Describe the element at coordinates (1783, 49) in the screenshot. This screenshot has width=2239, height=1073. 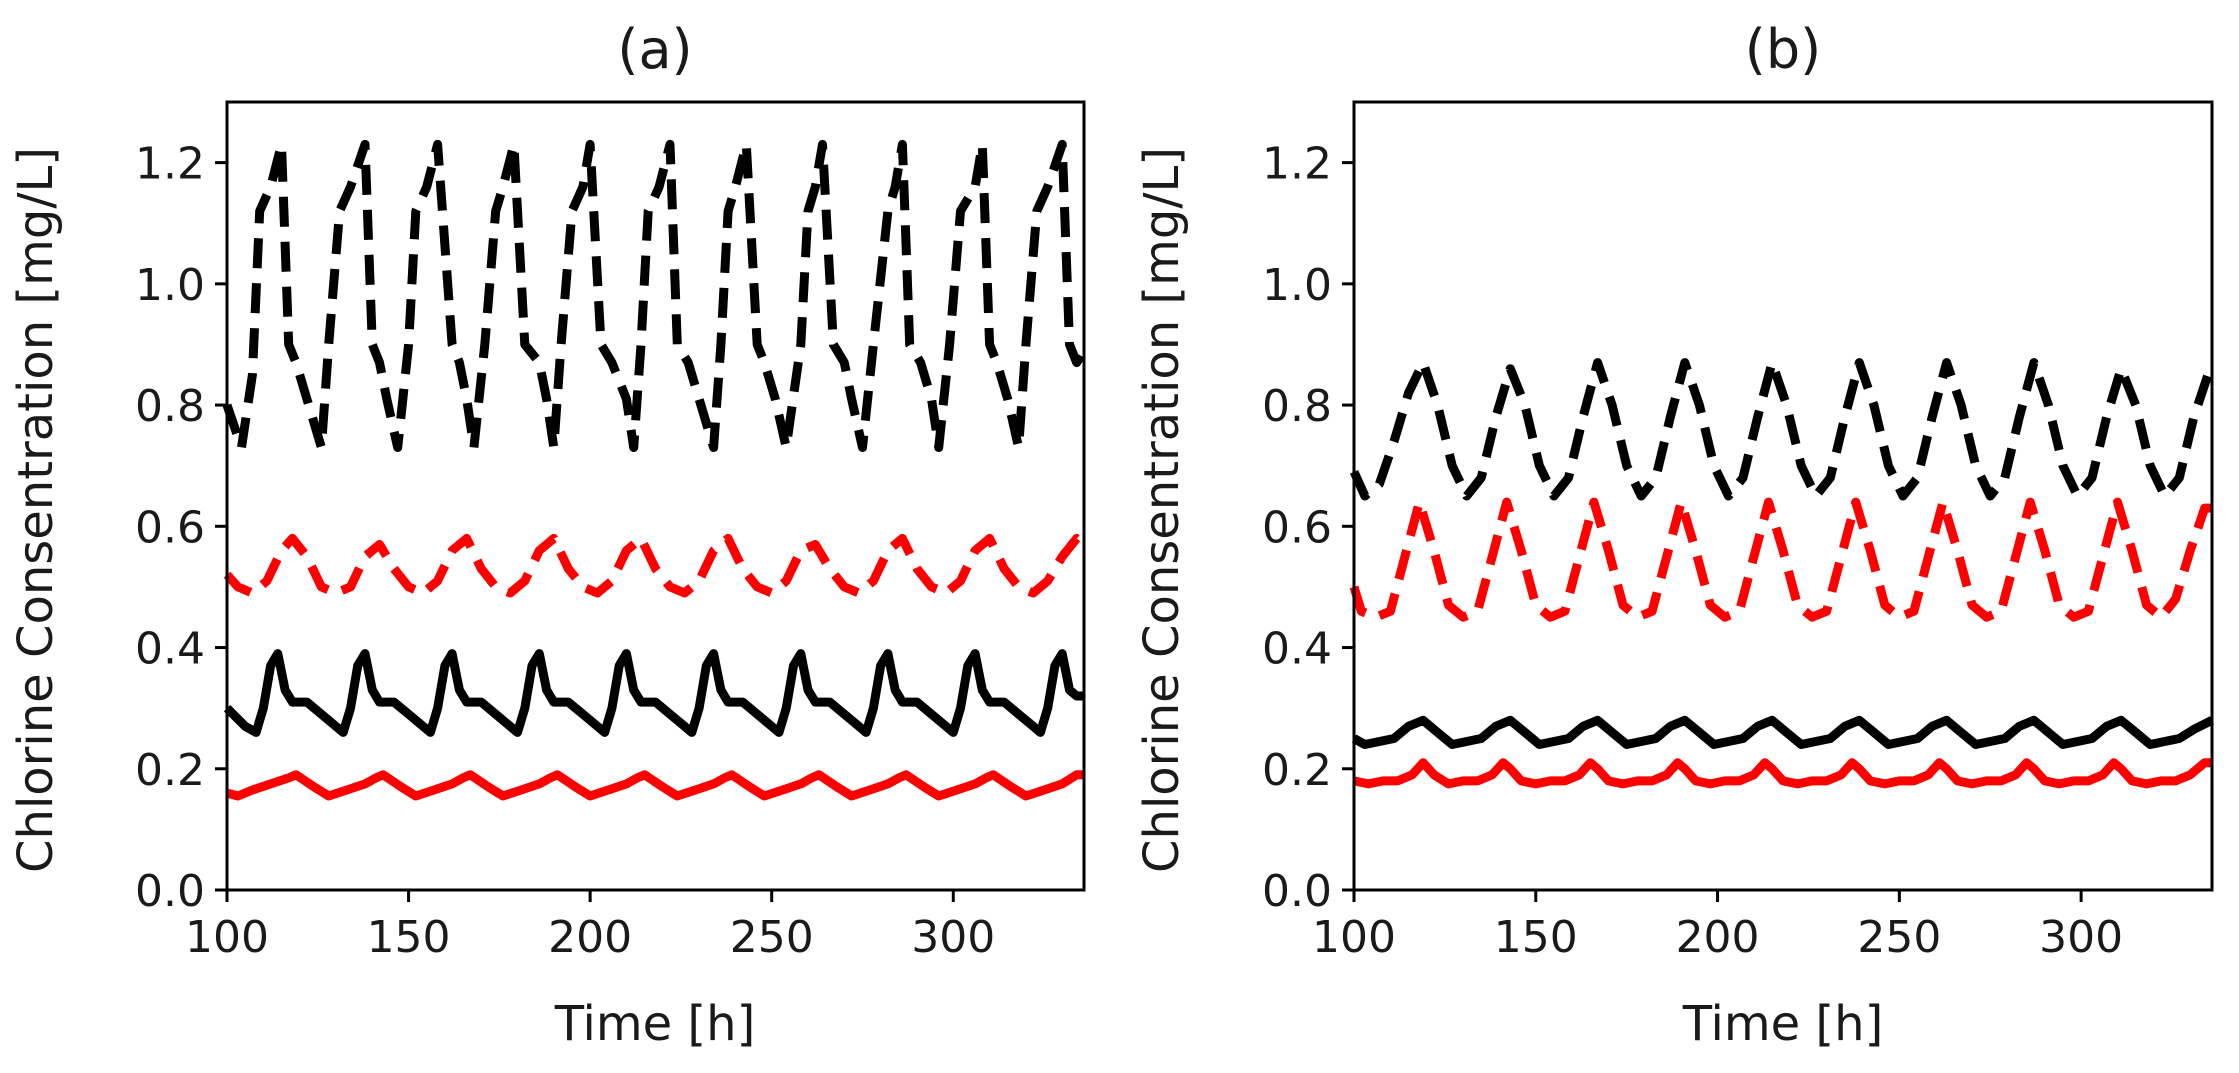
I see `chart-title: (b)` at that location.